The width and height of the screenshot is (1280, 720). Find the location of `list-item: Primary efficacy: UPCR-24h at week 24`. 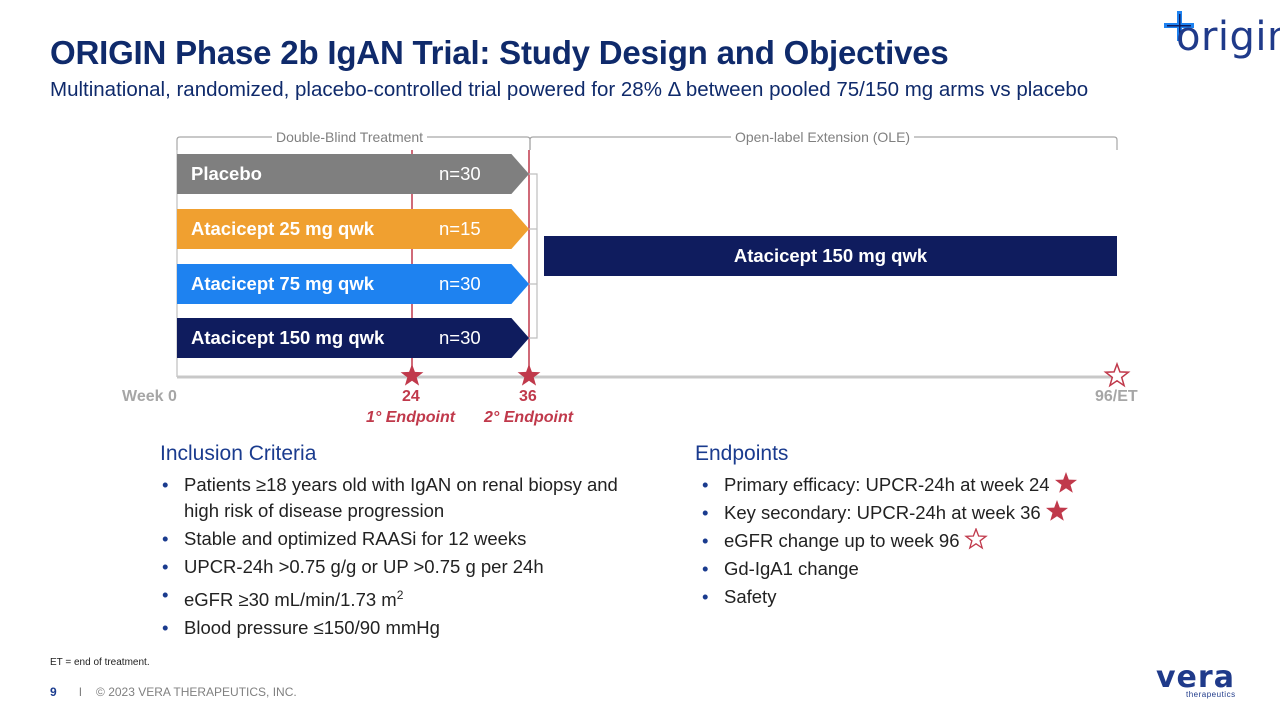

list-item: Primary efficacy: UPCR-24h at week 24 is located at coordinates (910, 485).